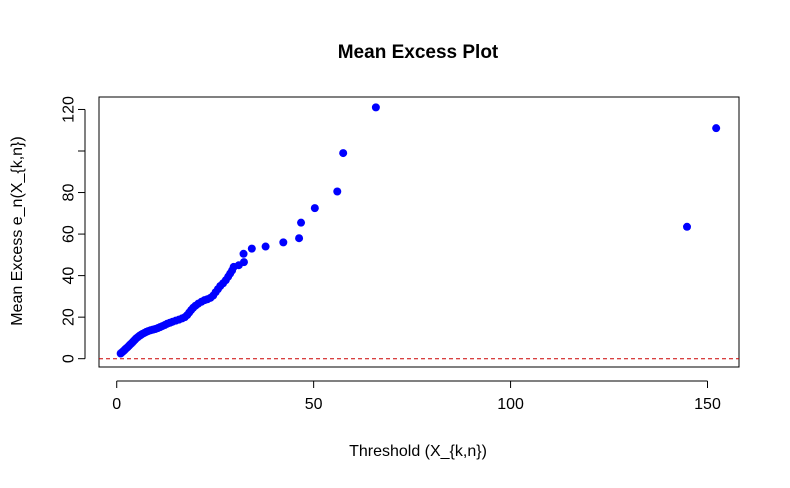 The width and height of the screenshot is (790, 488). What do you see at coordinates (116, 404) in the screenshot?
I see `x-tick-label: 0` at bounding box center [116, 404].